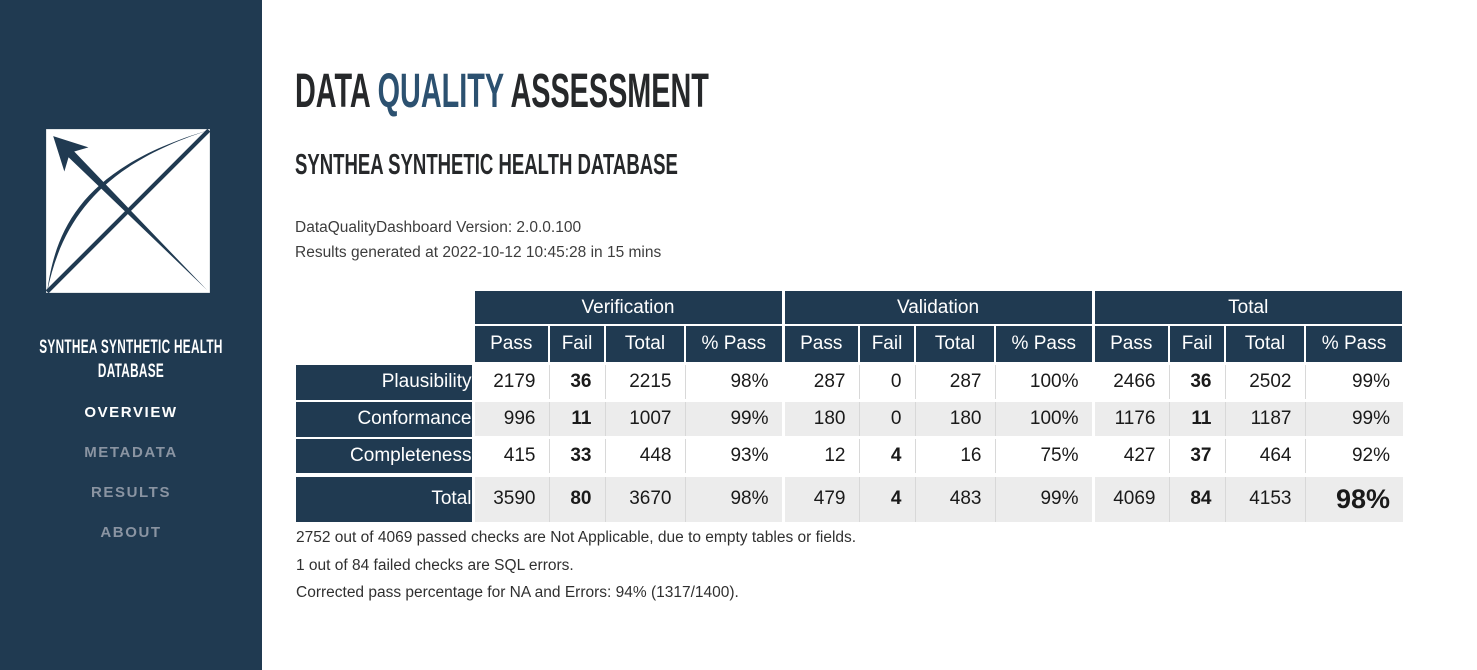  Describe the element at coordinates (385, 455) in the screenshot. I see `row-label: Completeness` at that location.